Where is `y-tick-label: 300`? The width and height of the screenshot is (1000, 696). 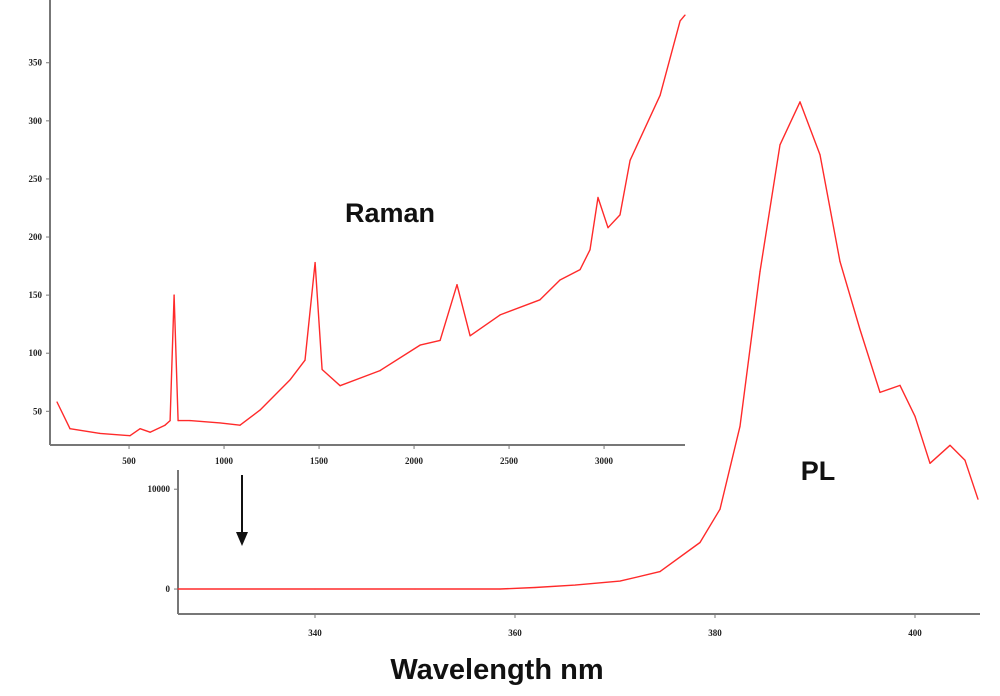 y-tick-label: 300 is located at coordinates (36, 121).